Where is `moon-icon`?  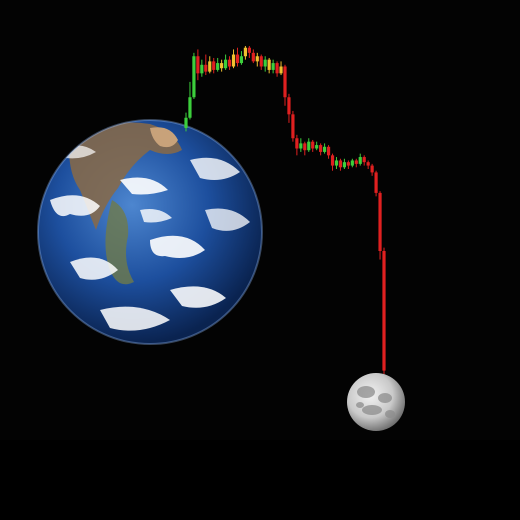 moon-icon is located at coordinates (376, 402).